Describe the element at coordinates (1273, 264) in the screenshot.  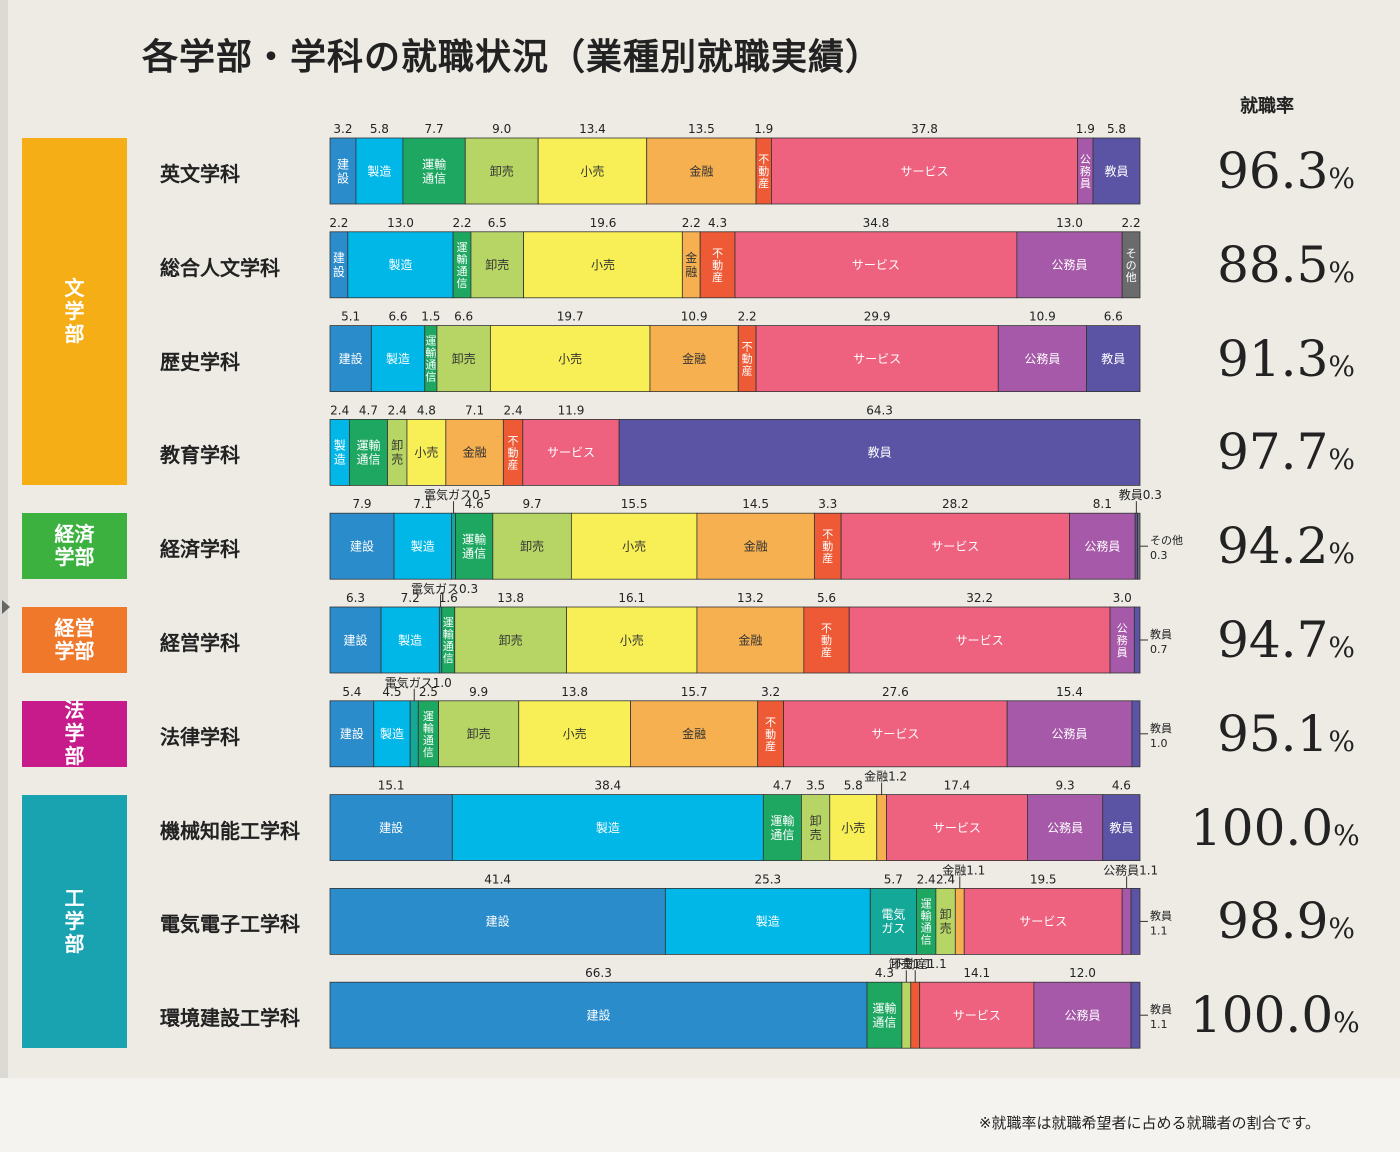
I see `employment-rate-value: 88.5` at that location.